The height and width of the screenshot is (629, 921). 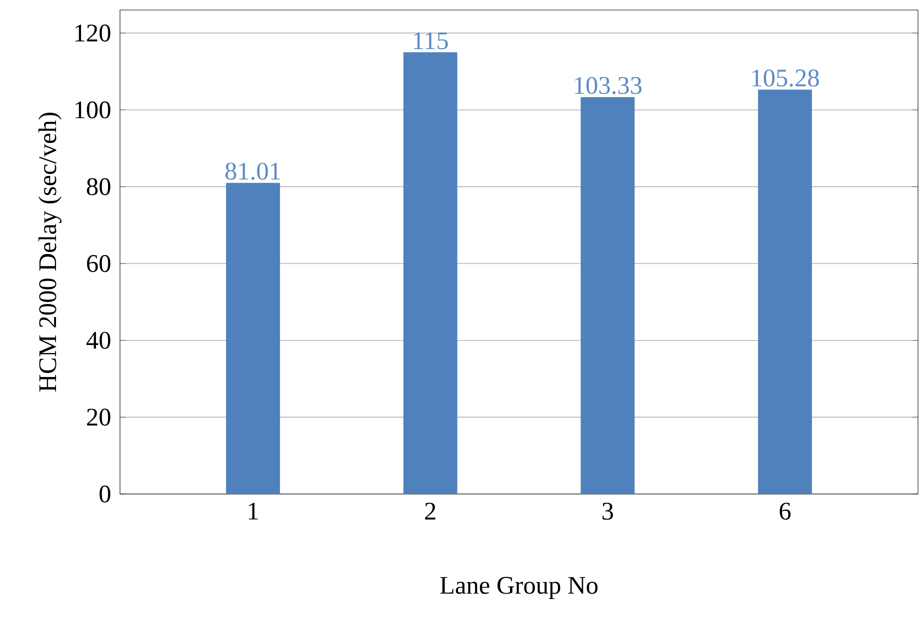 What do you see at coordinates (252, 171) in the screenshot?
I see `data-label: 81.01` at bounding box center [252, 171].